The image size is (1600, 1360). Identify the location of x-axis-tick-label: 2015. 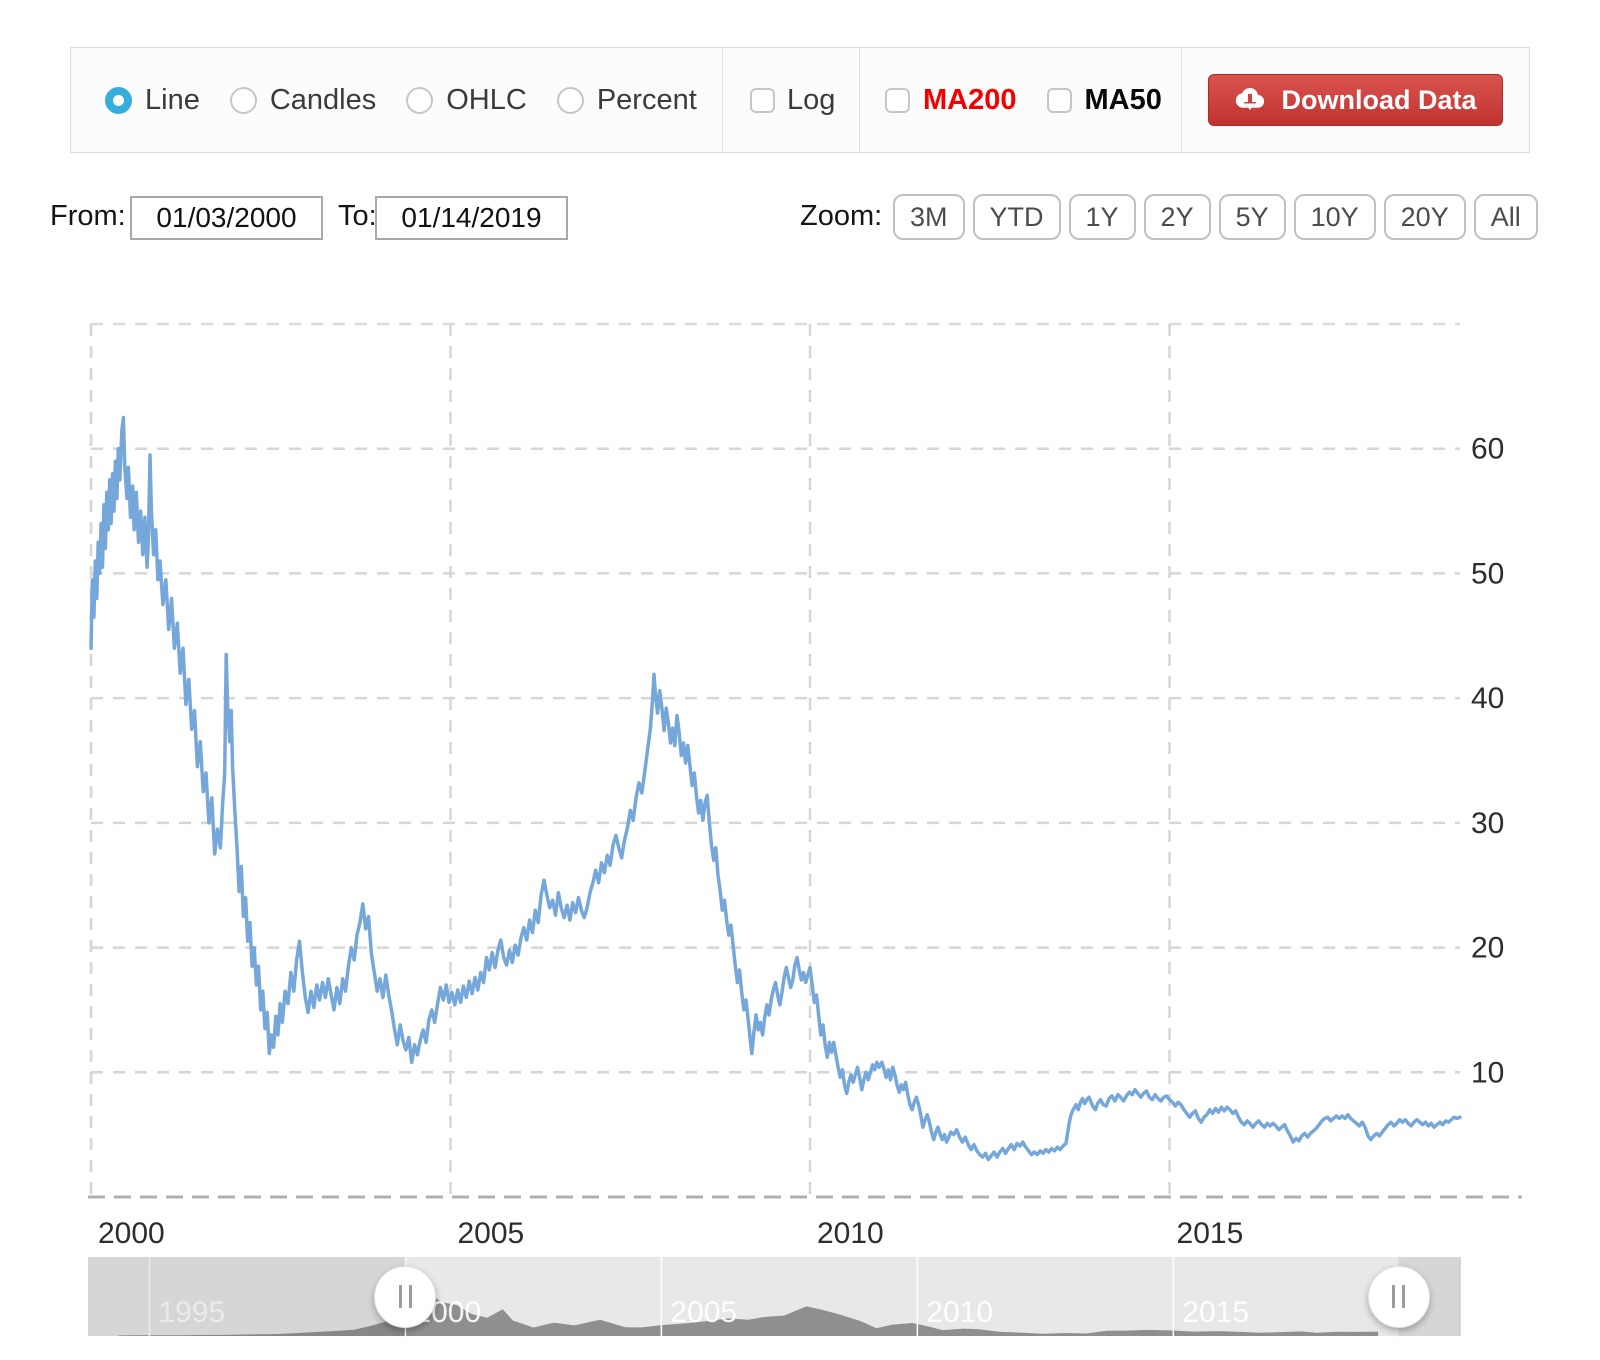
(1210, 1233).